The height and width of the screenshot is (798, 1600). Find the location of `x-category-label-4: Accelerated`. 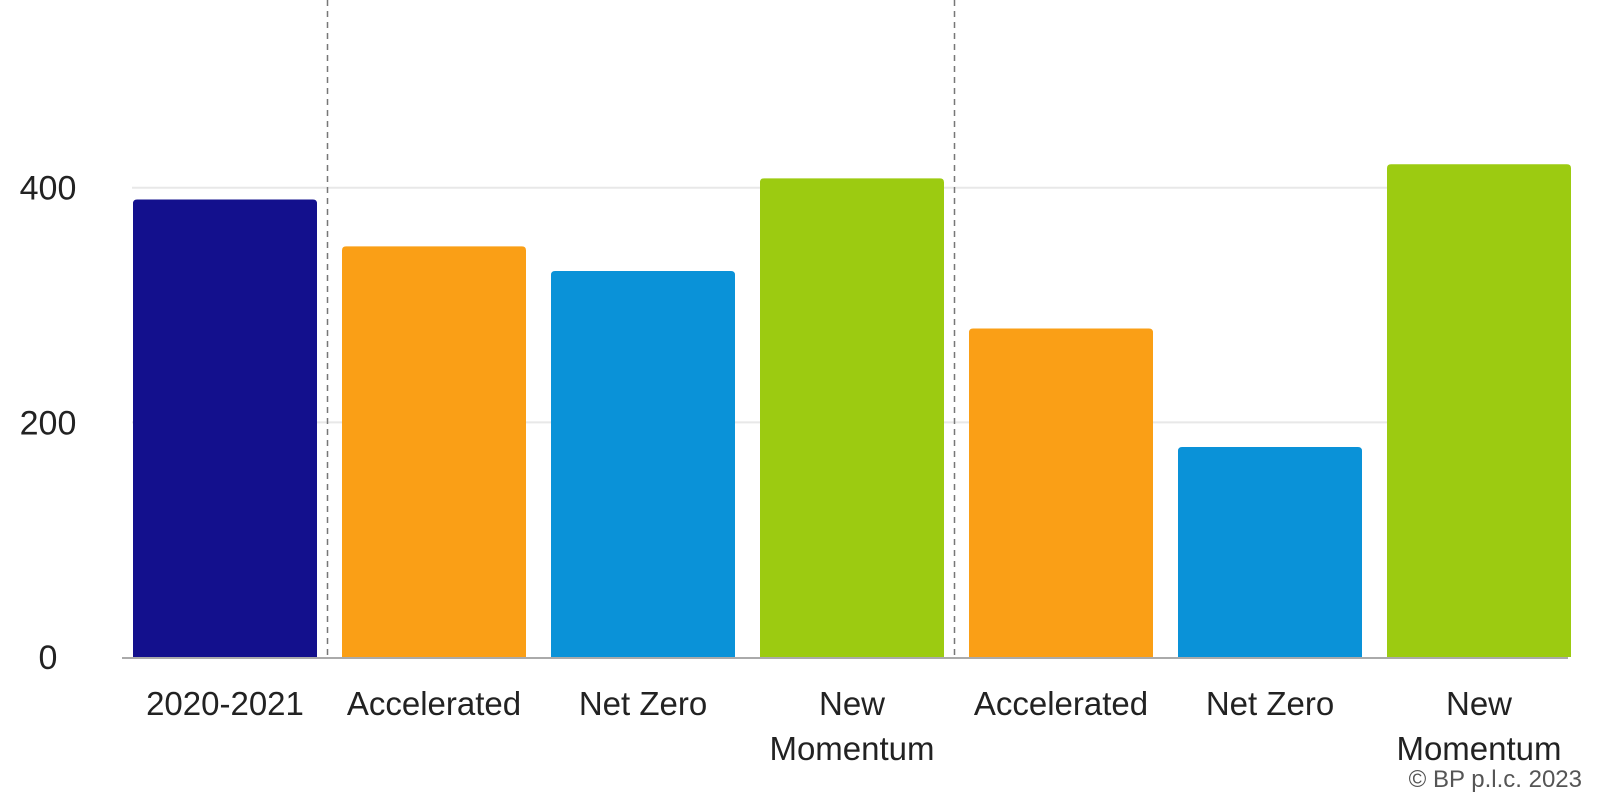

x-category-label-4: Accelerated is located at coordinates (1061, 703).